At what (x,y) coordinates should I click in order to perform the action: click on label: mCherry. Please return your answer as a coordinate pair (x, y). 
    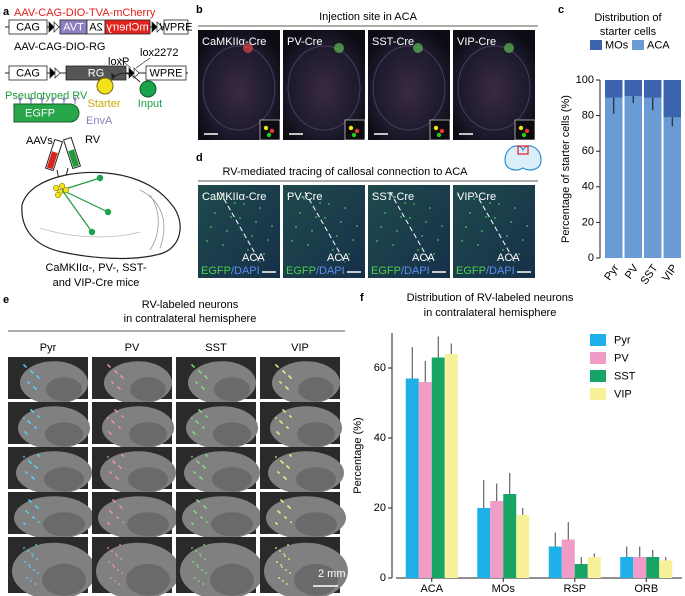
    Looking at the image, I should click on (127, 27).